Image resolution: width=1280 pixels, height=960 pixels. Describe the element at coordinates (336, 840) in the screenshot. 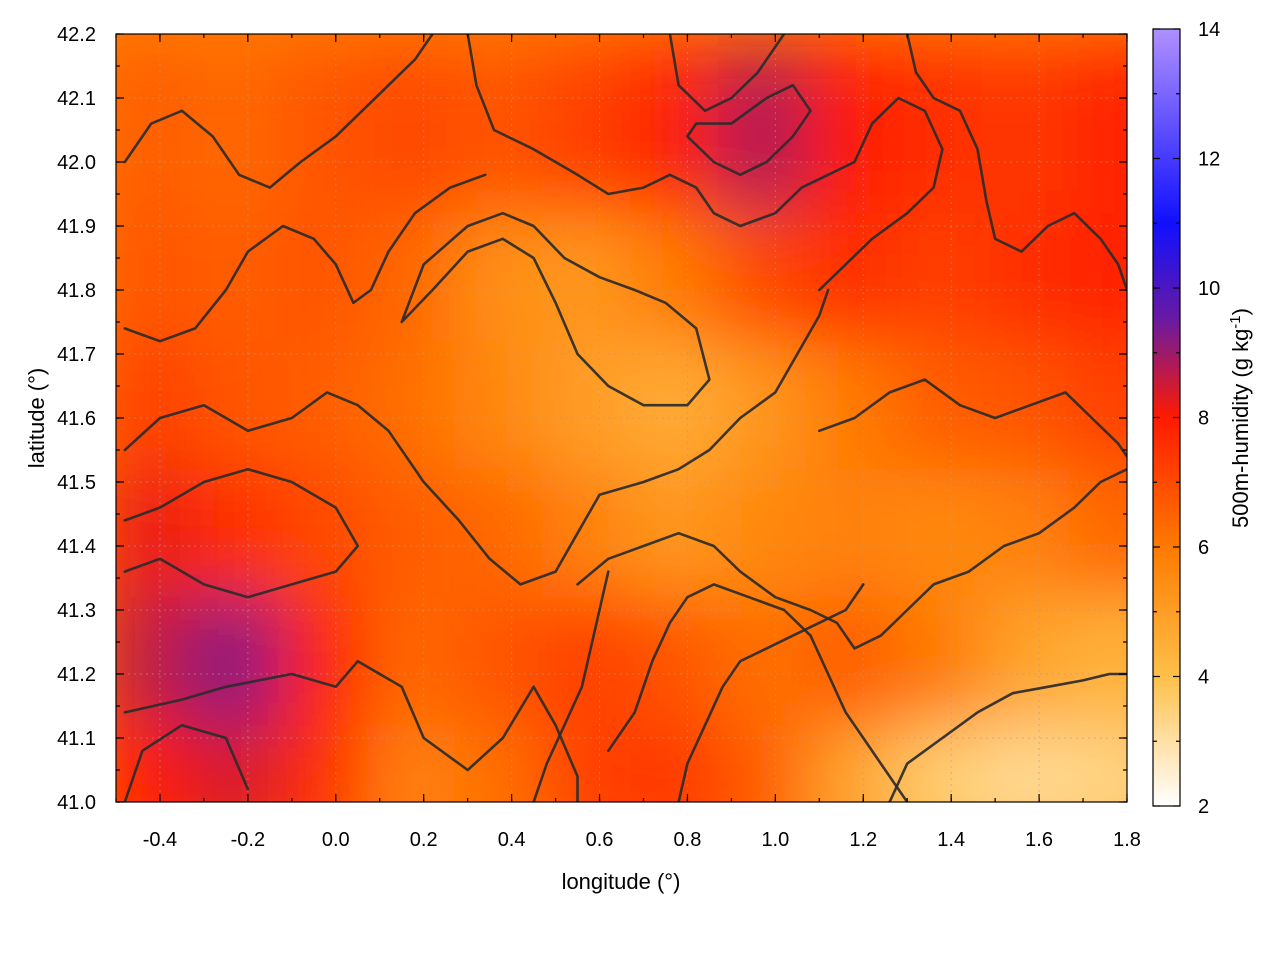

I see `x-tick-label: 0.0` at that location.